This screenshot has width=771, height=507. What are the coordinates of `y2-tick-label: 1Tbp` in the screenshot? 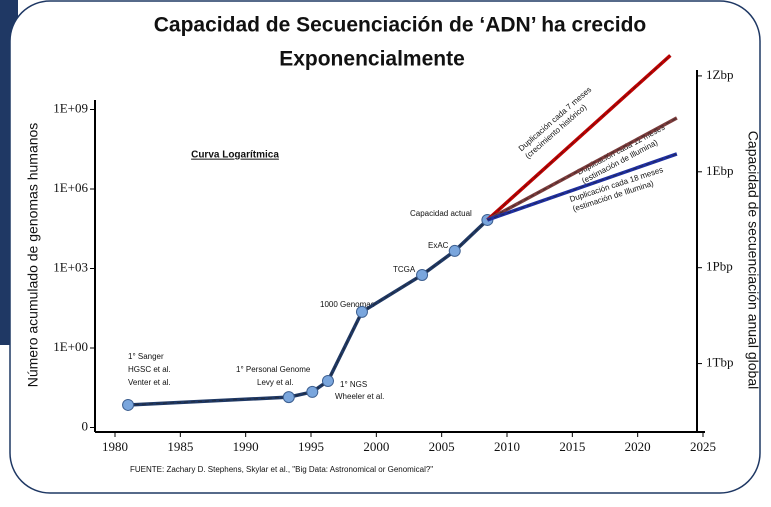 It's located at (719, 362).